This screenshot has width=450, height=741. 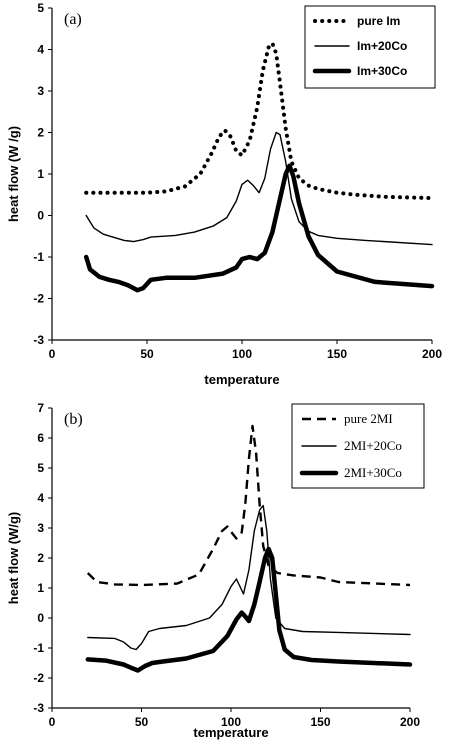 What do you see at coordinates (410, 722) in the screenshot?
I see `panel-b-x-tick-label: 200` at bounding box center [410, 722].